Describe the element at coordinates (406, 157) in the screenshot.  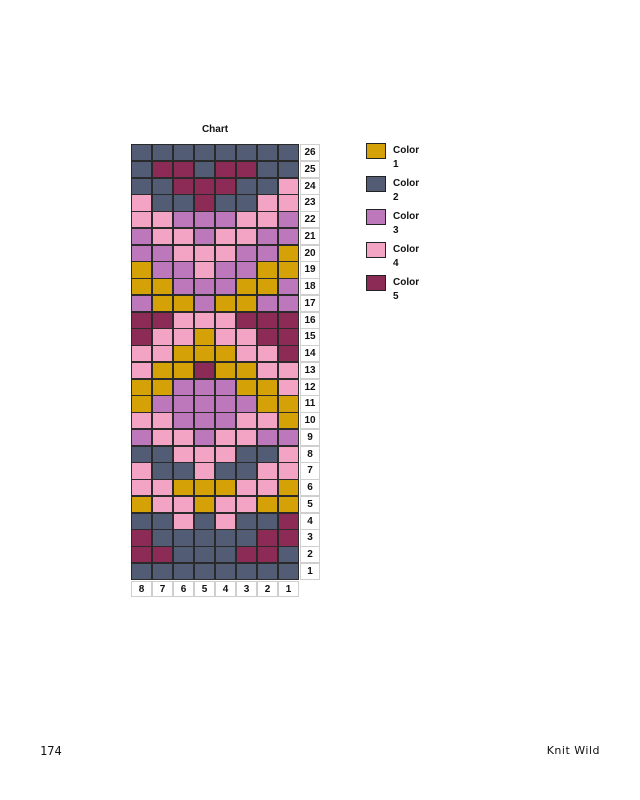
I see `legend-label: Color 1` at that location.